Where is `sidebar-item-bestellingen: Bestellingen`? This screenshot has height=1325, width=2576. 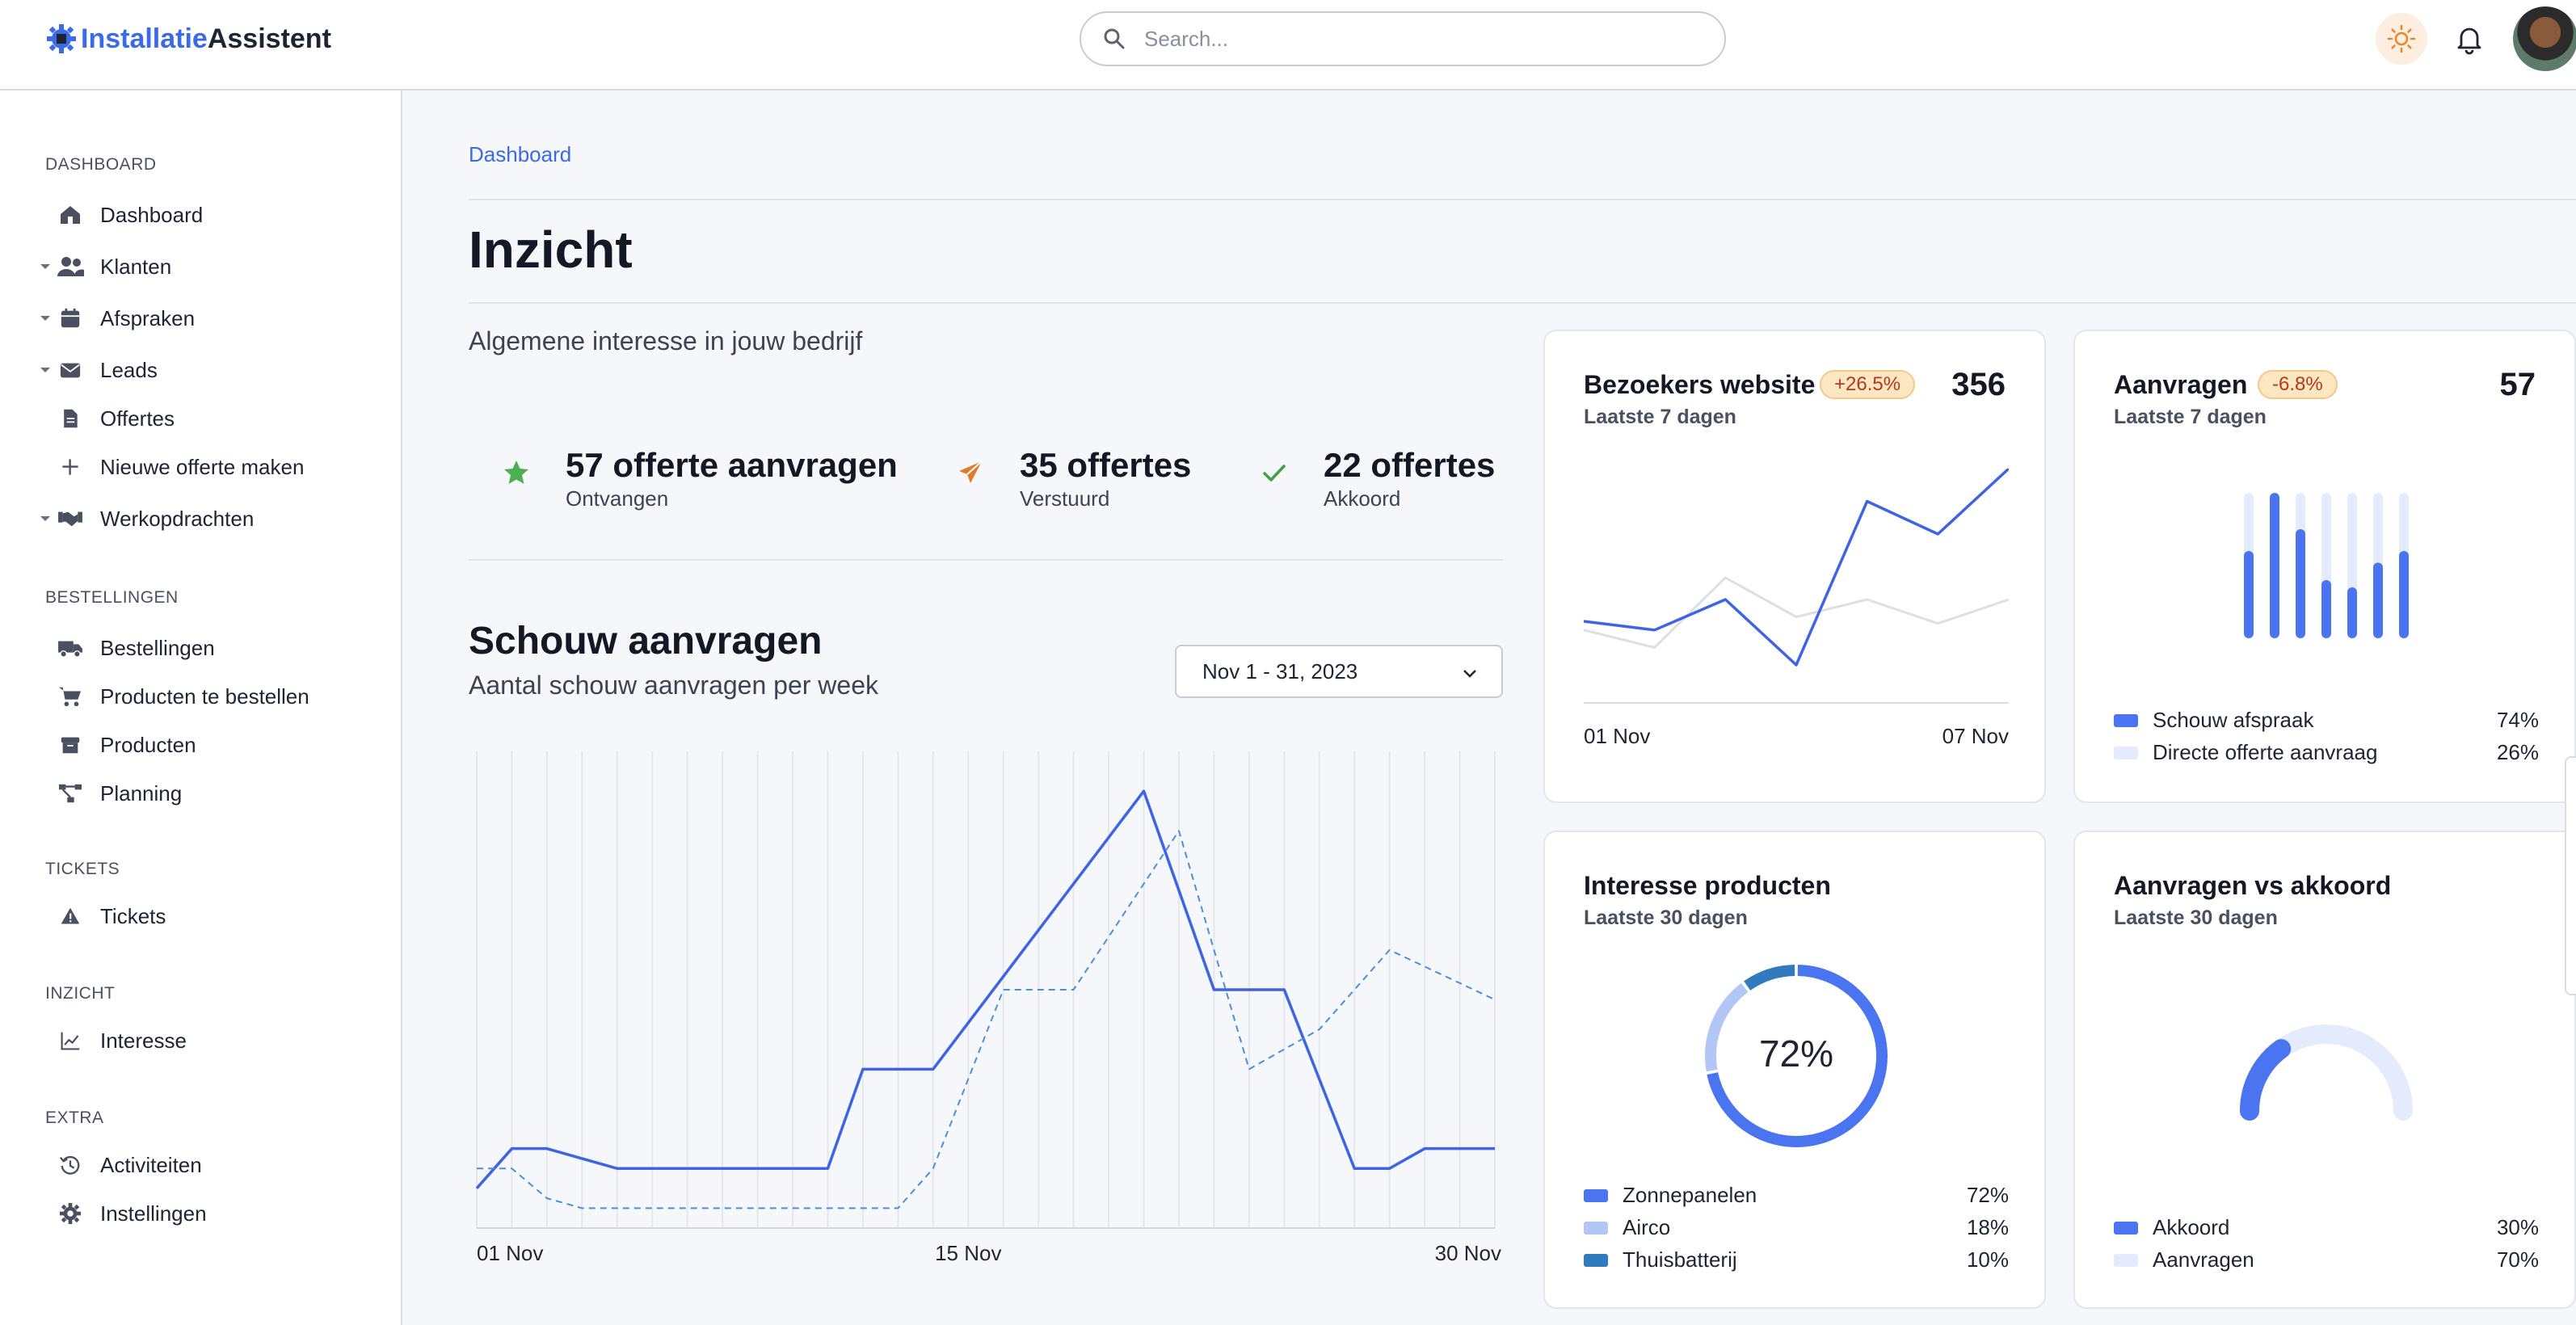 sidebar-item-bestellingen: Bestellingen is located at coordinates (208, 648).